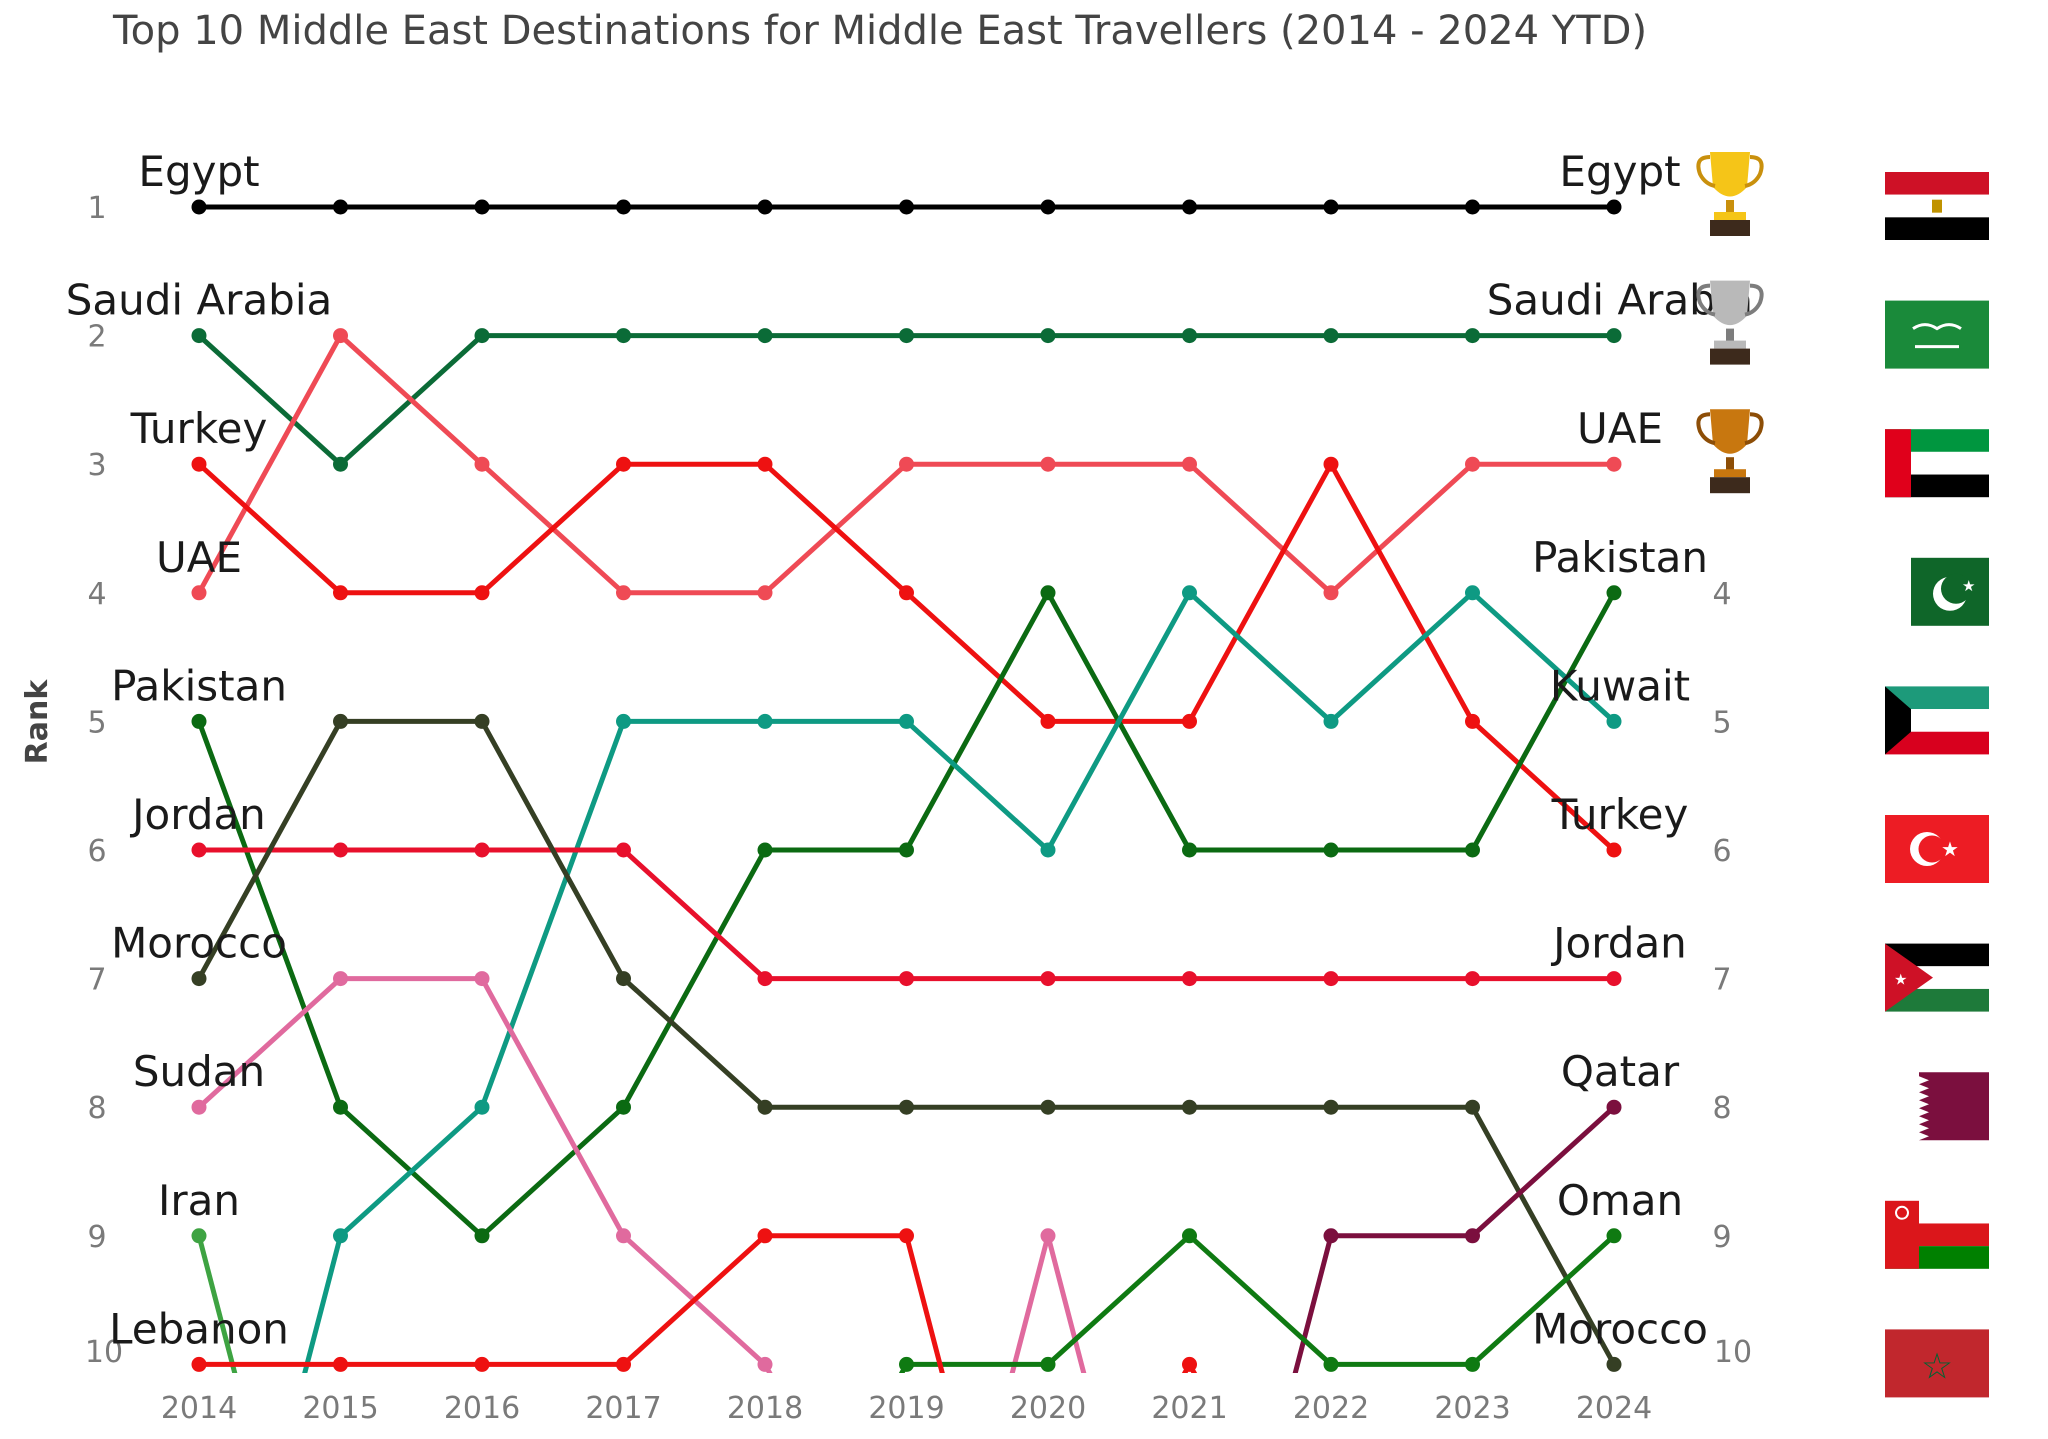  Describe the element at coordinates (482, 336) in the screenshot. I see `point-saudi-arabia-2016` at that location.